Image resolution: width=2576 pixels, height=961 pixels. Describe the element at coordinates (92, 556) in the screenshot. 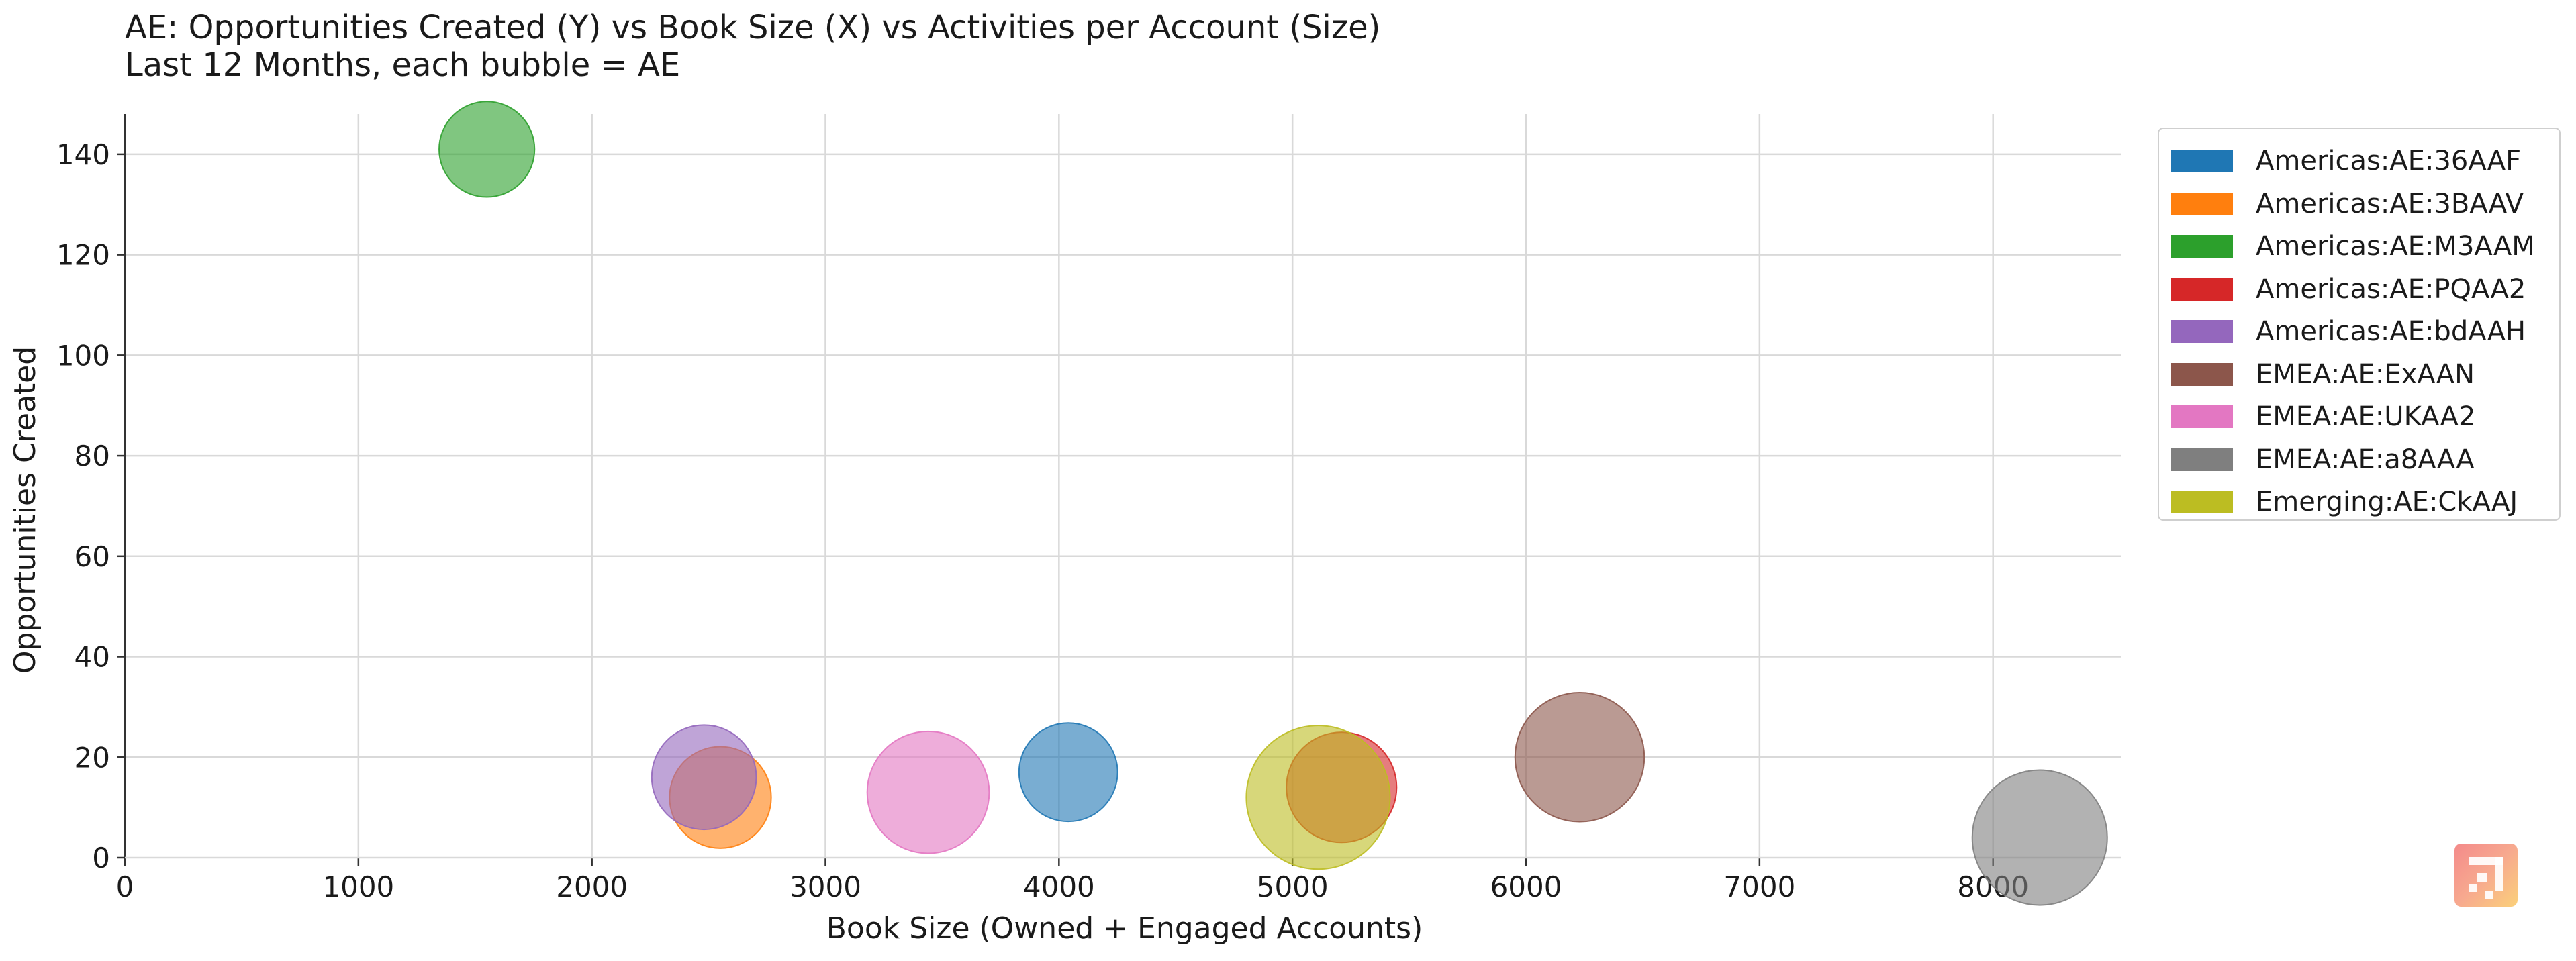

I see `y-tick-label: 60` at that location.